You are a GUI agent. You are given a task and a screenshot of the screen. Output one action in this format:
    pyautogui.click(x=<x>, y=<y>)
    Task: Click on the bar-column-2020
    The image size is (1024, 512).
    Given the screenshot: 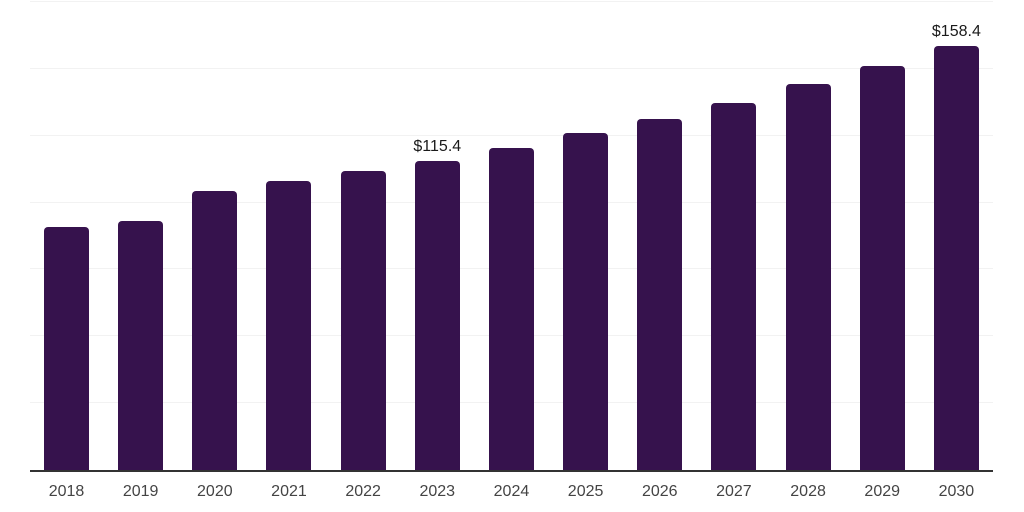 What is the action you would take?
    pyautogui.click(x=215, y=236)
    